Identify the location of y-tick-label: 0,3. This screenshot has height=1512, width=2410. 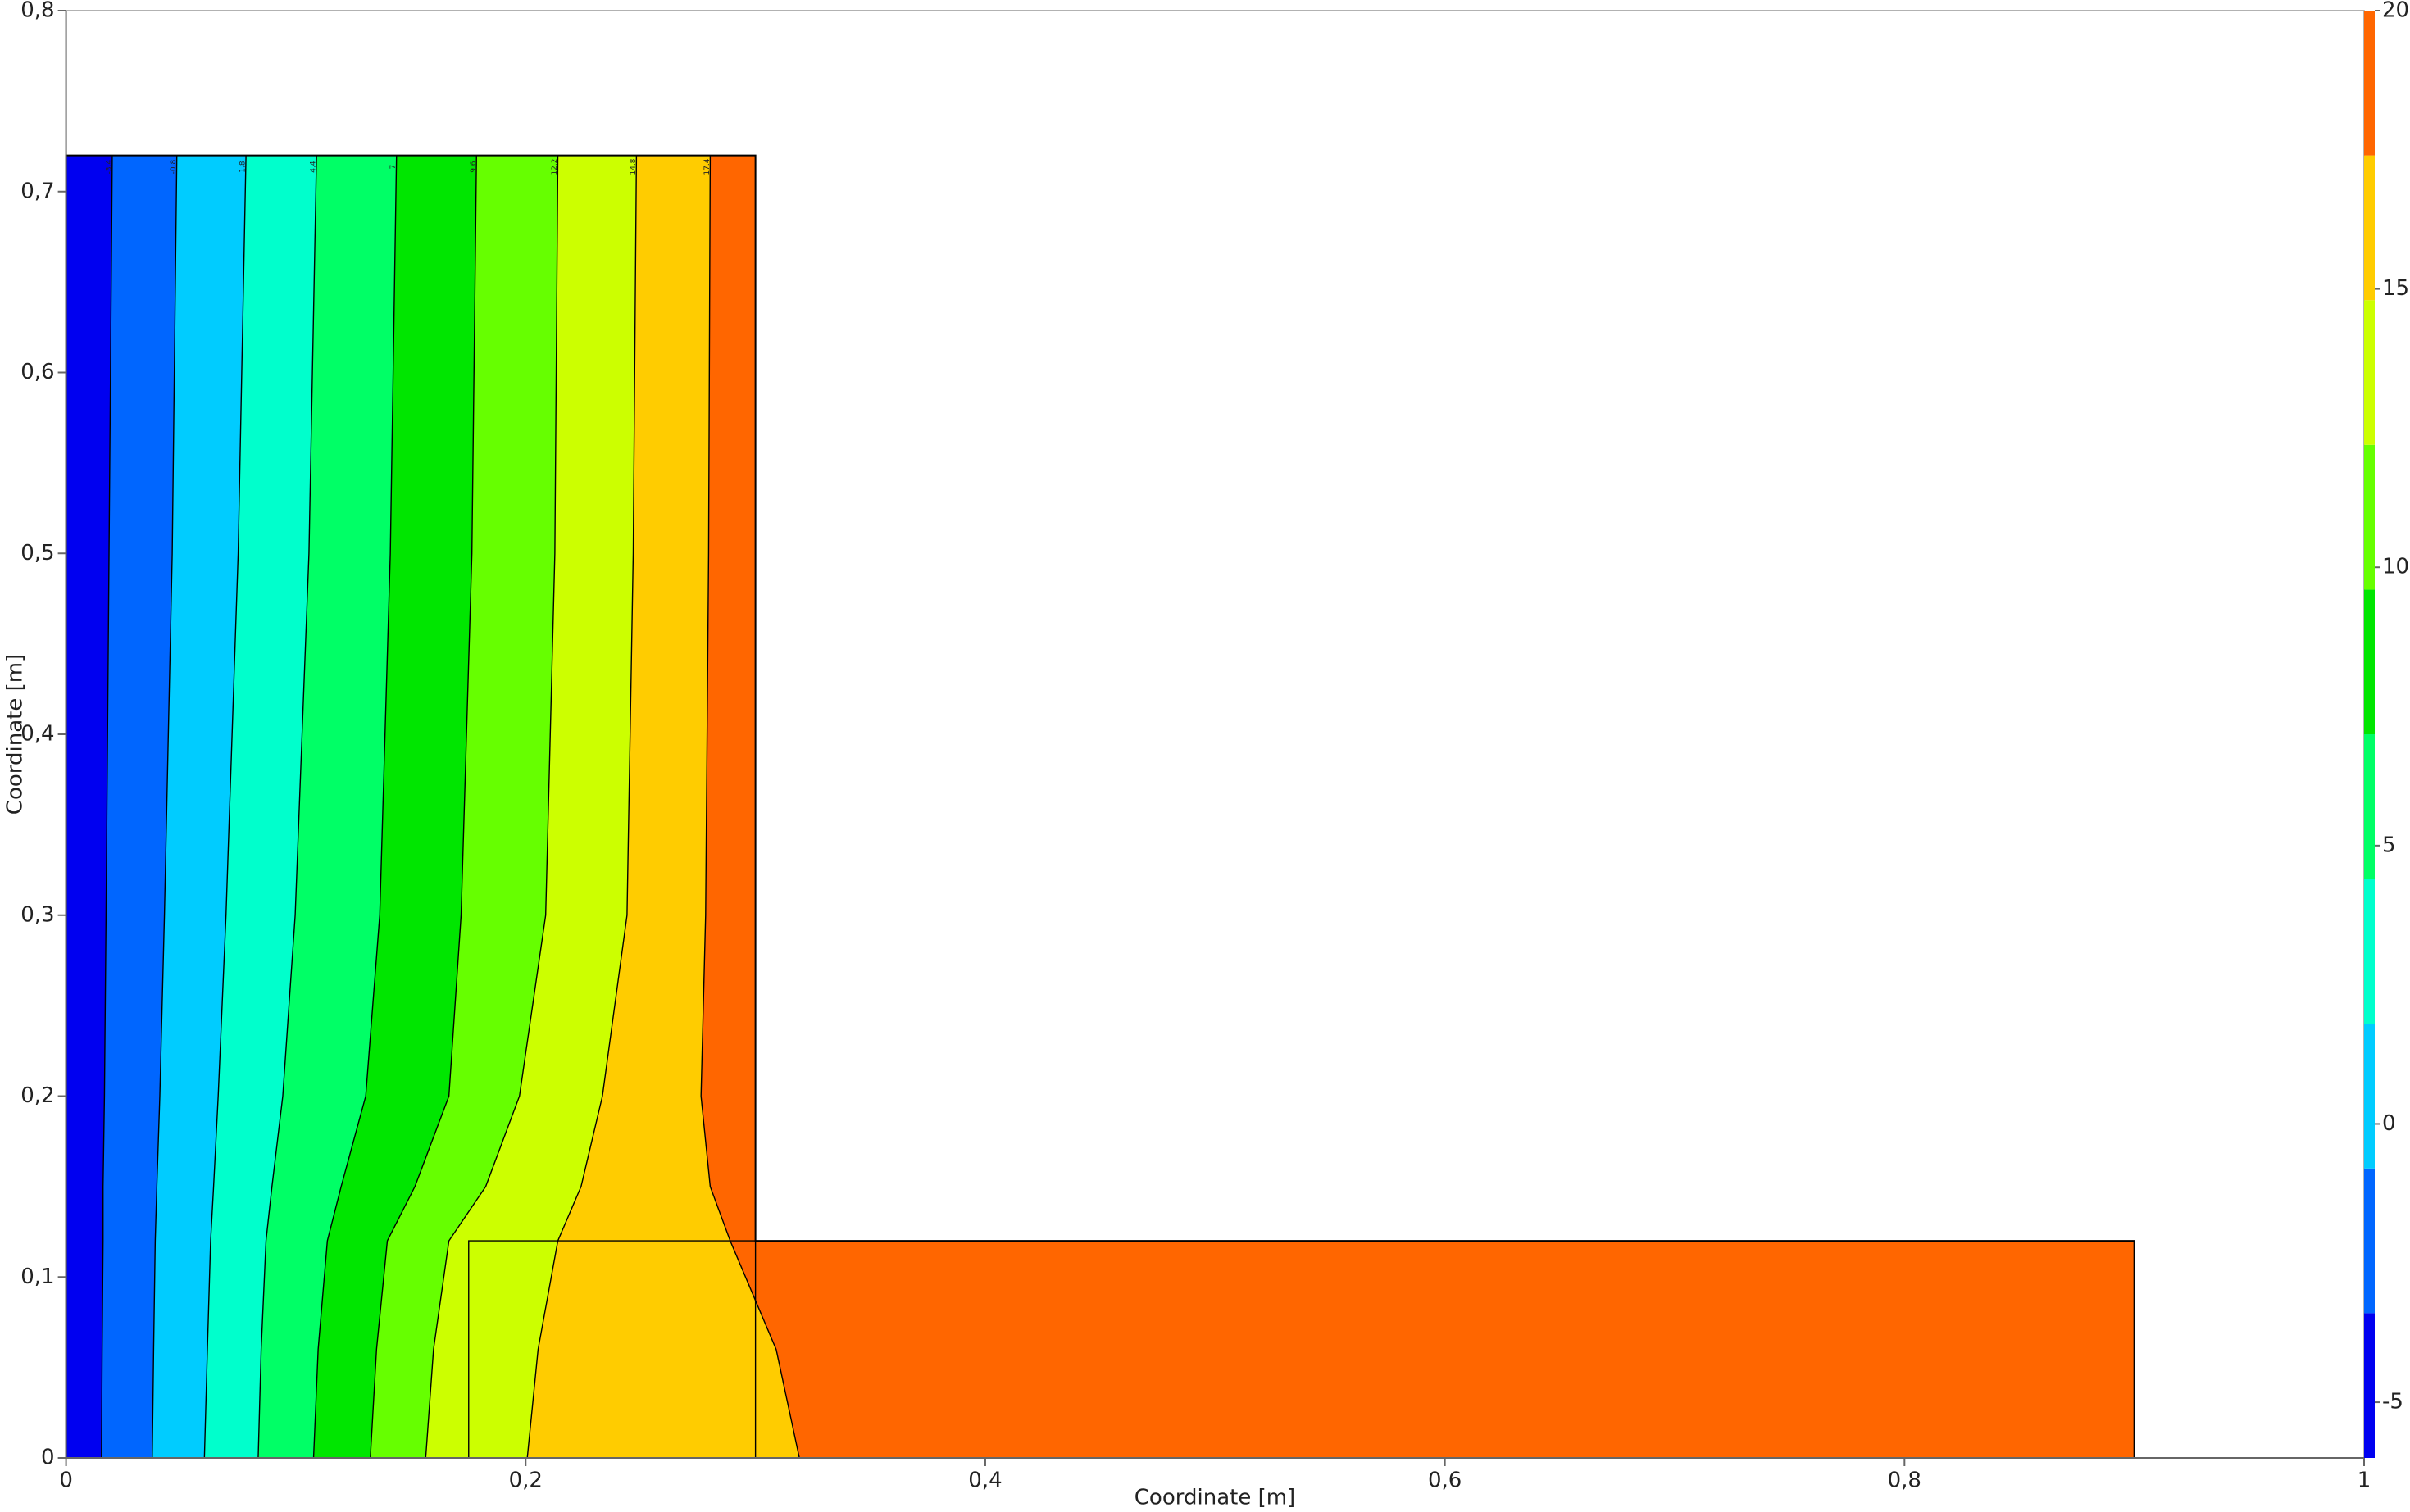
(37, 915).